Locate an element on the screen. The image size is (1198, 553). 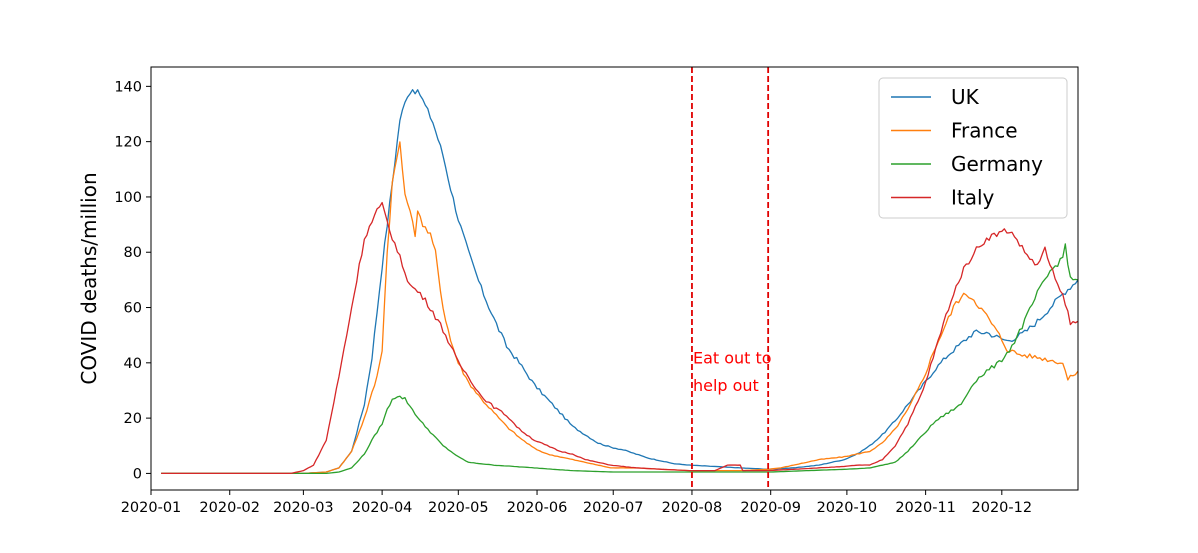
y-tick-label: 60 is located at coordinates (133, 309).